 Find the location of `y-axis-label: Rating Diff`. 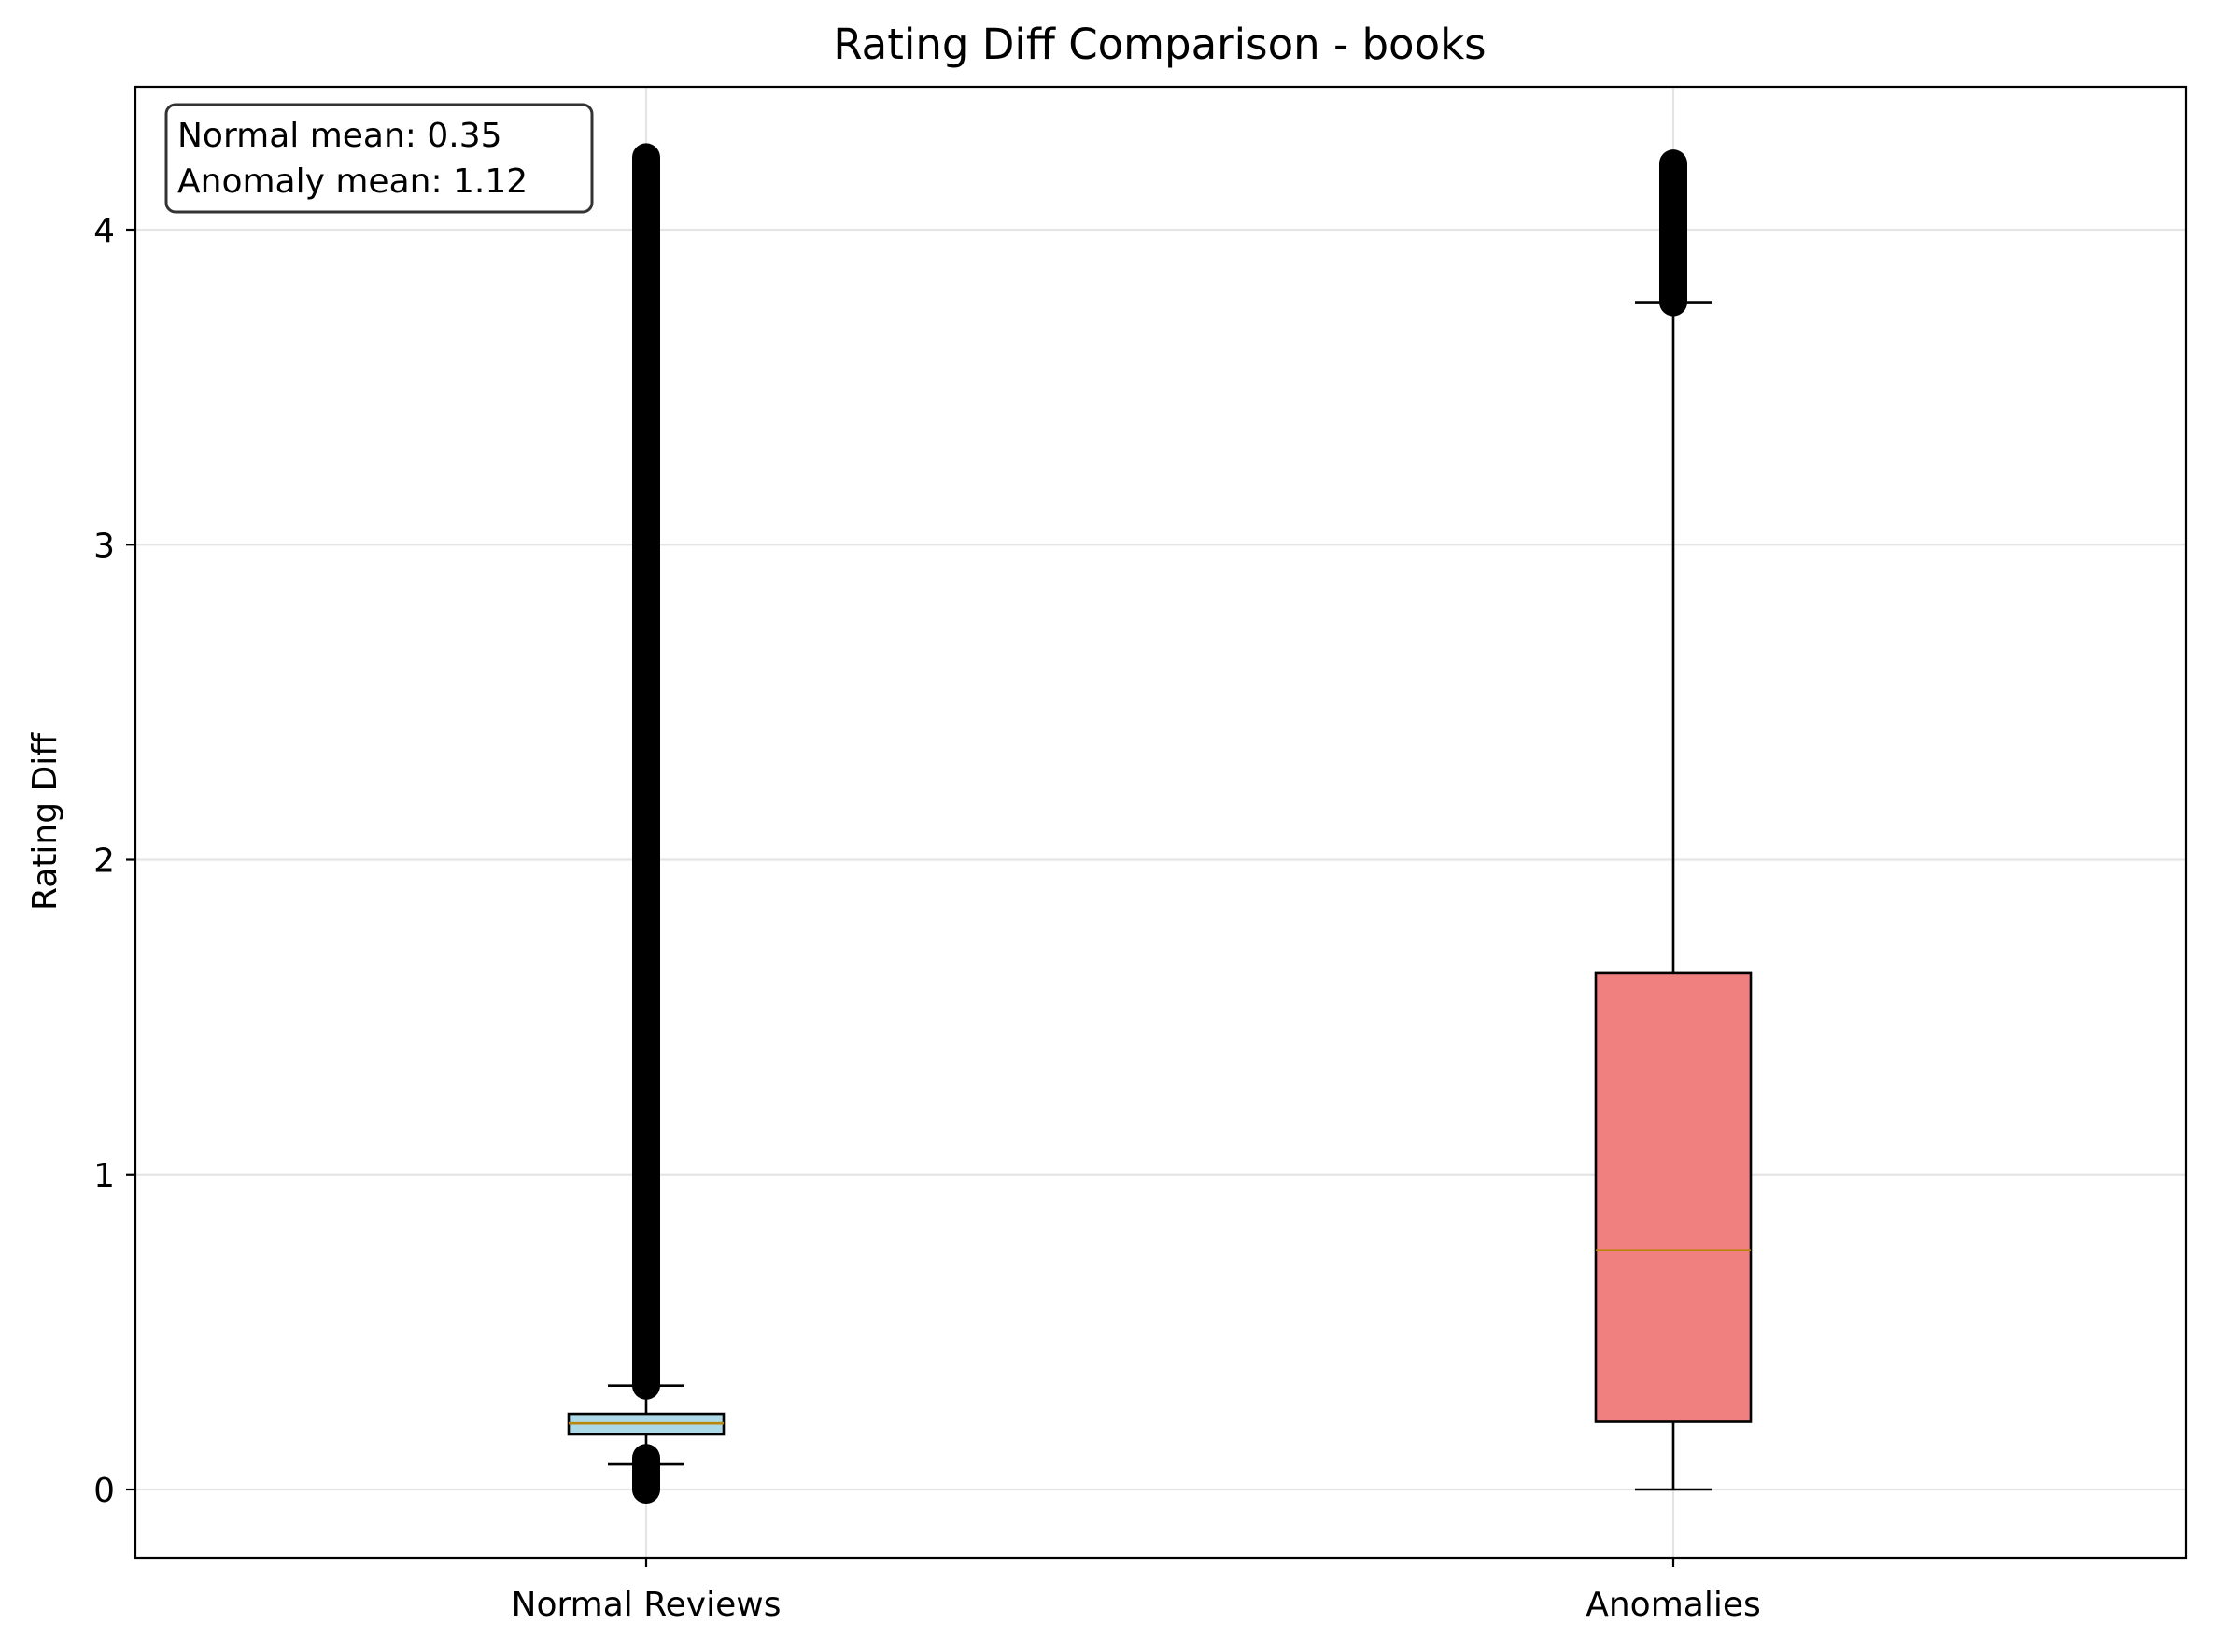

y-axis-label: Rating Diff is located at coordinates (45, 821).